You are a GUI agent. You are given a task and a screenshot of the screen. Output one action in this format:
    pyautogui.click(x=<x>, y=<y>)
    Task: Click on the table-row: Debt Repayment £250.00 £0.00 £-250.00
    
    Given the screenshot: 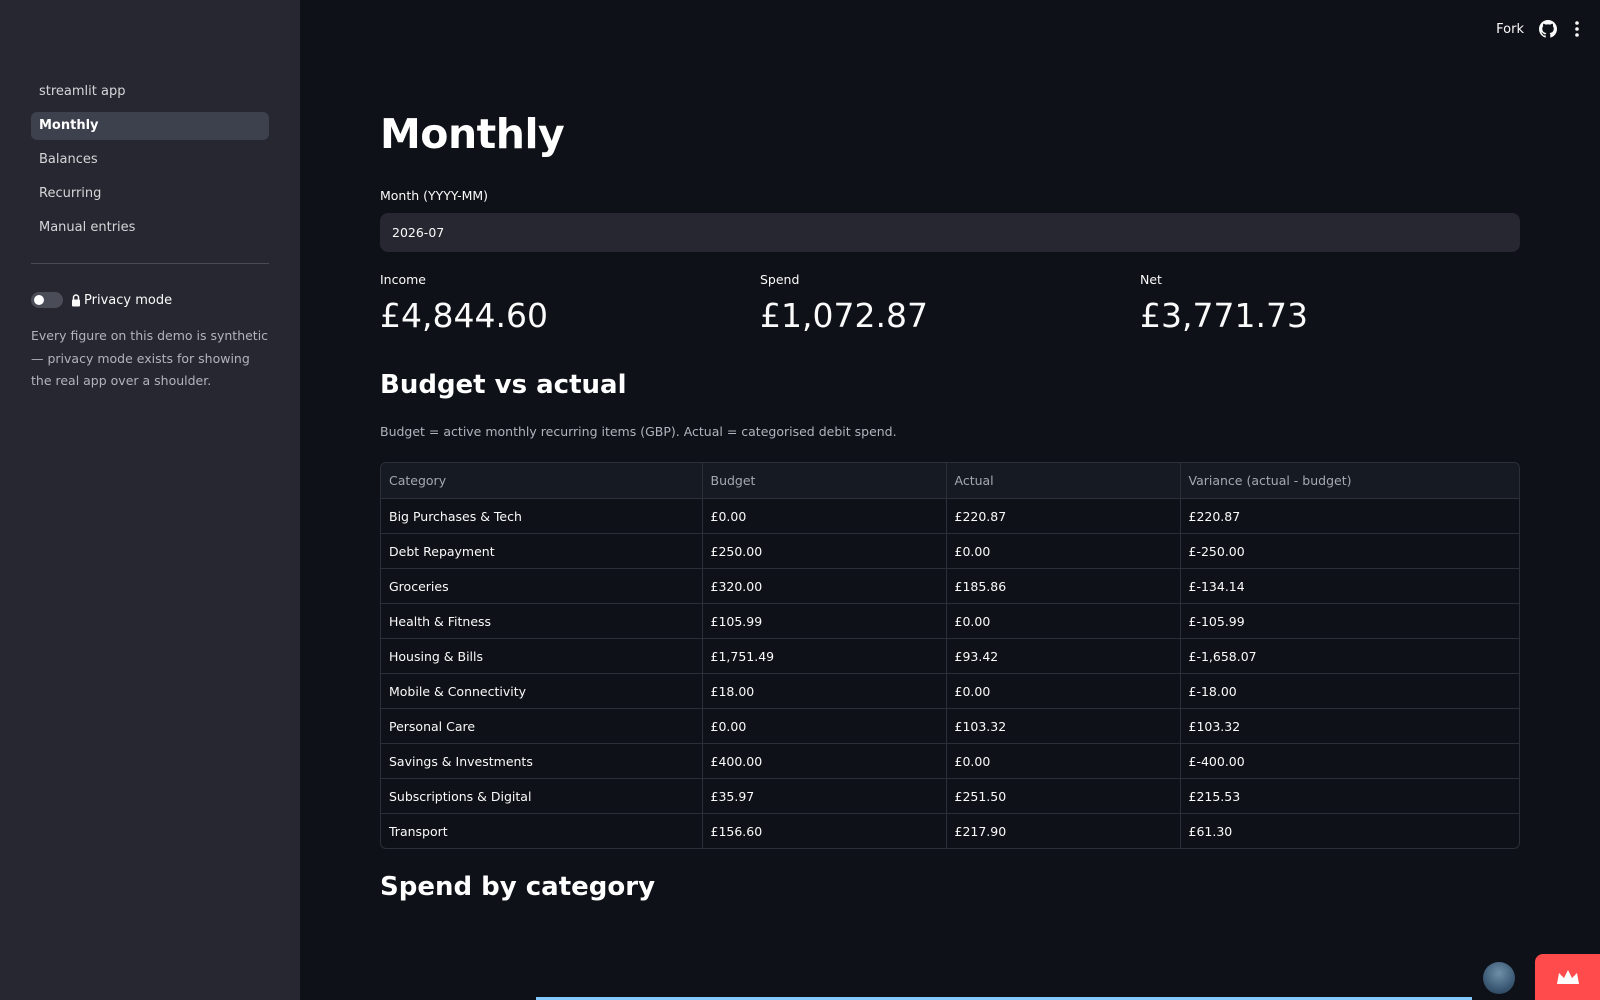 What is the action you would take?
    pyautogui.click(x=950, y=551)
    